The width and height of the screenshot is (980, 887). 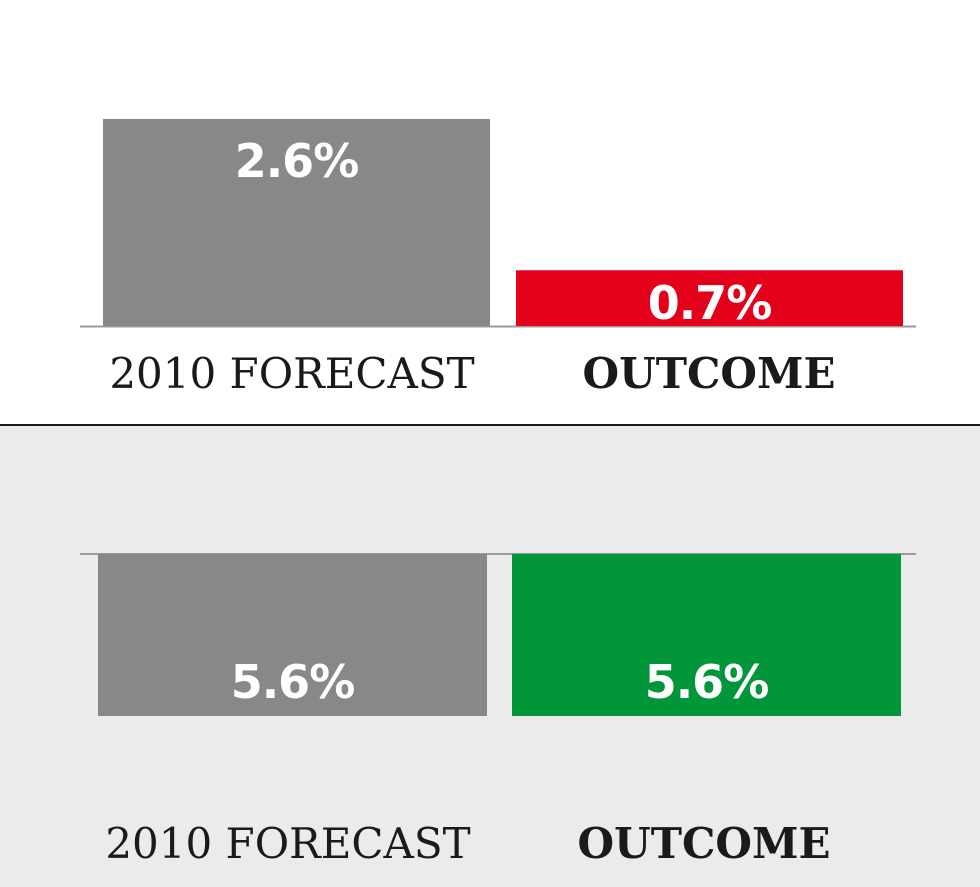 What do you see at coordinates (292, 635) in the screenshot?
I see `bar-bottom-forecast` at bounding box center [292, 635].